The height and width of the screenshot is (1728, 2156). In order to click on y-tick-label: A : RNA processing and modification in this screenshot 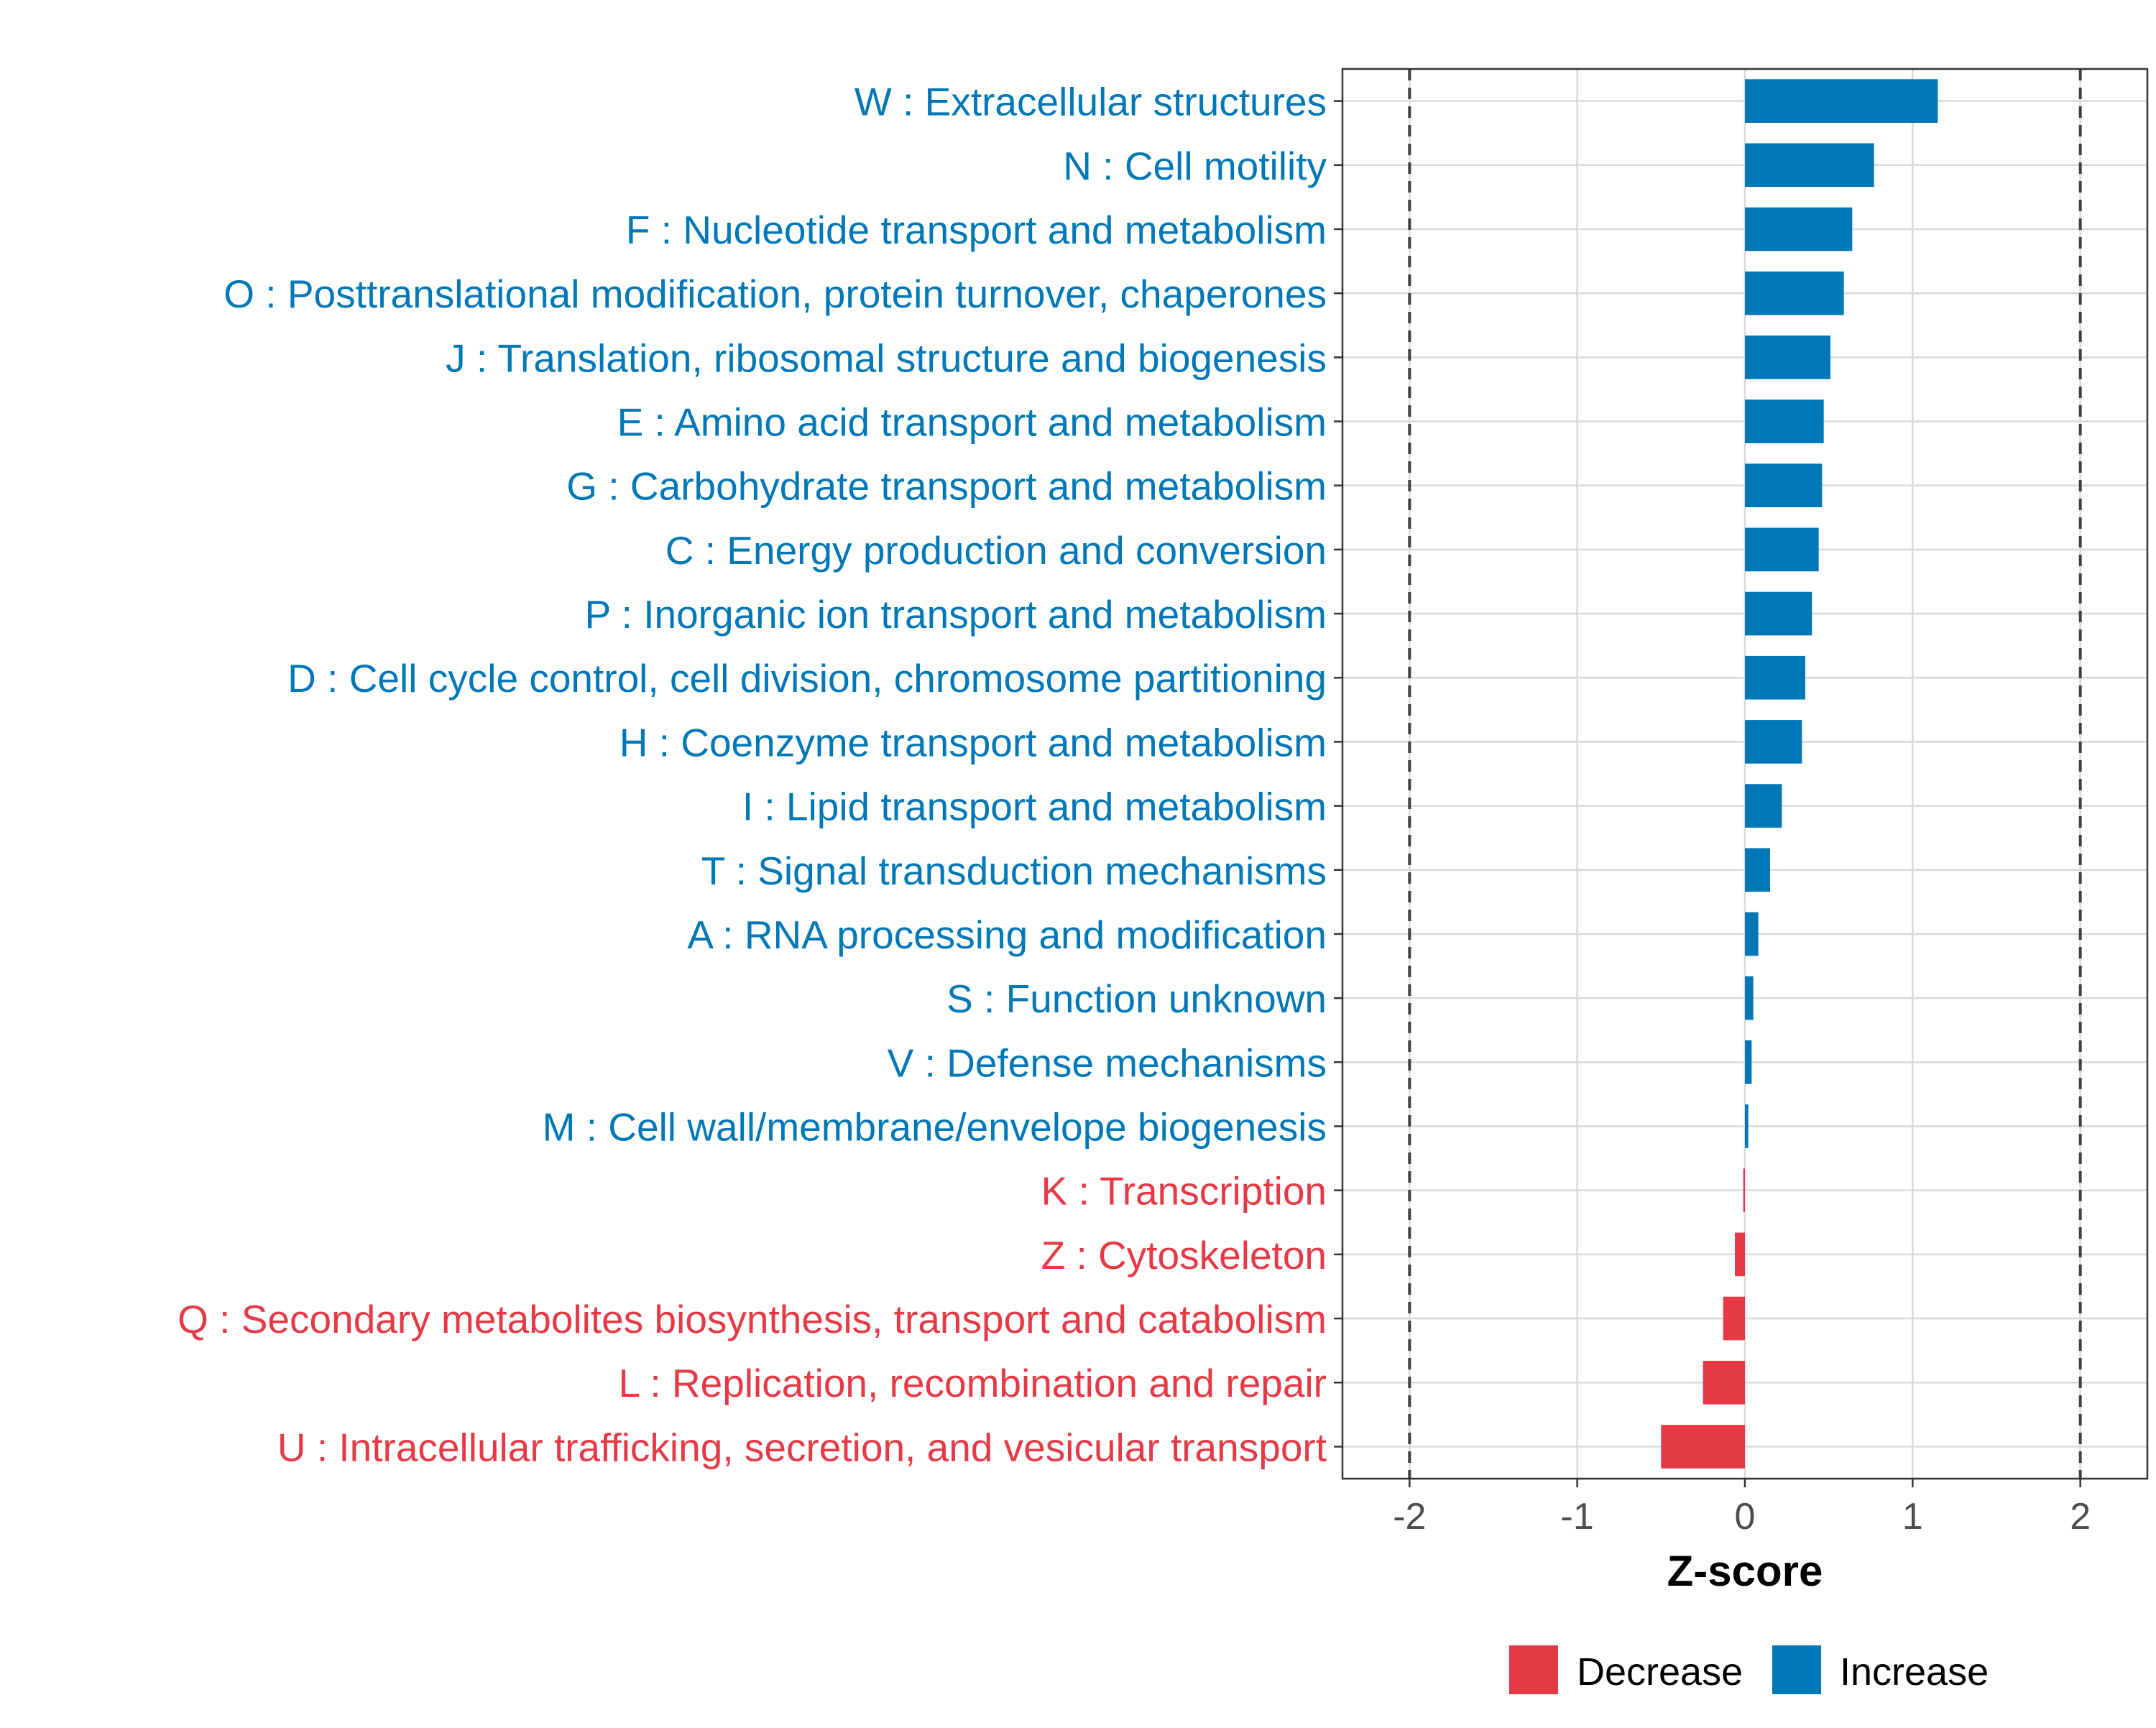, I will do `click(1007, 934)`.